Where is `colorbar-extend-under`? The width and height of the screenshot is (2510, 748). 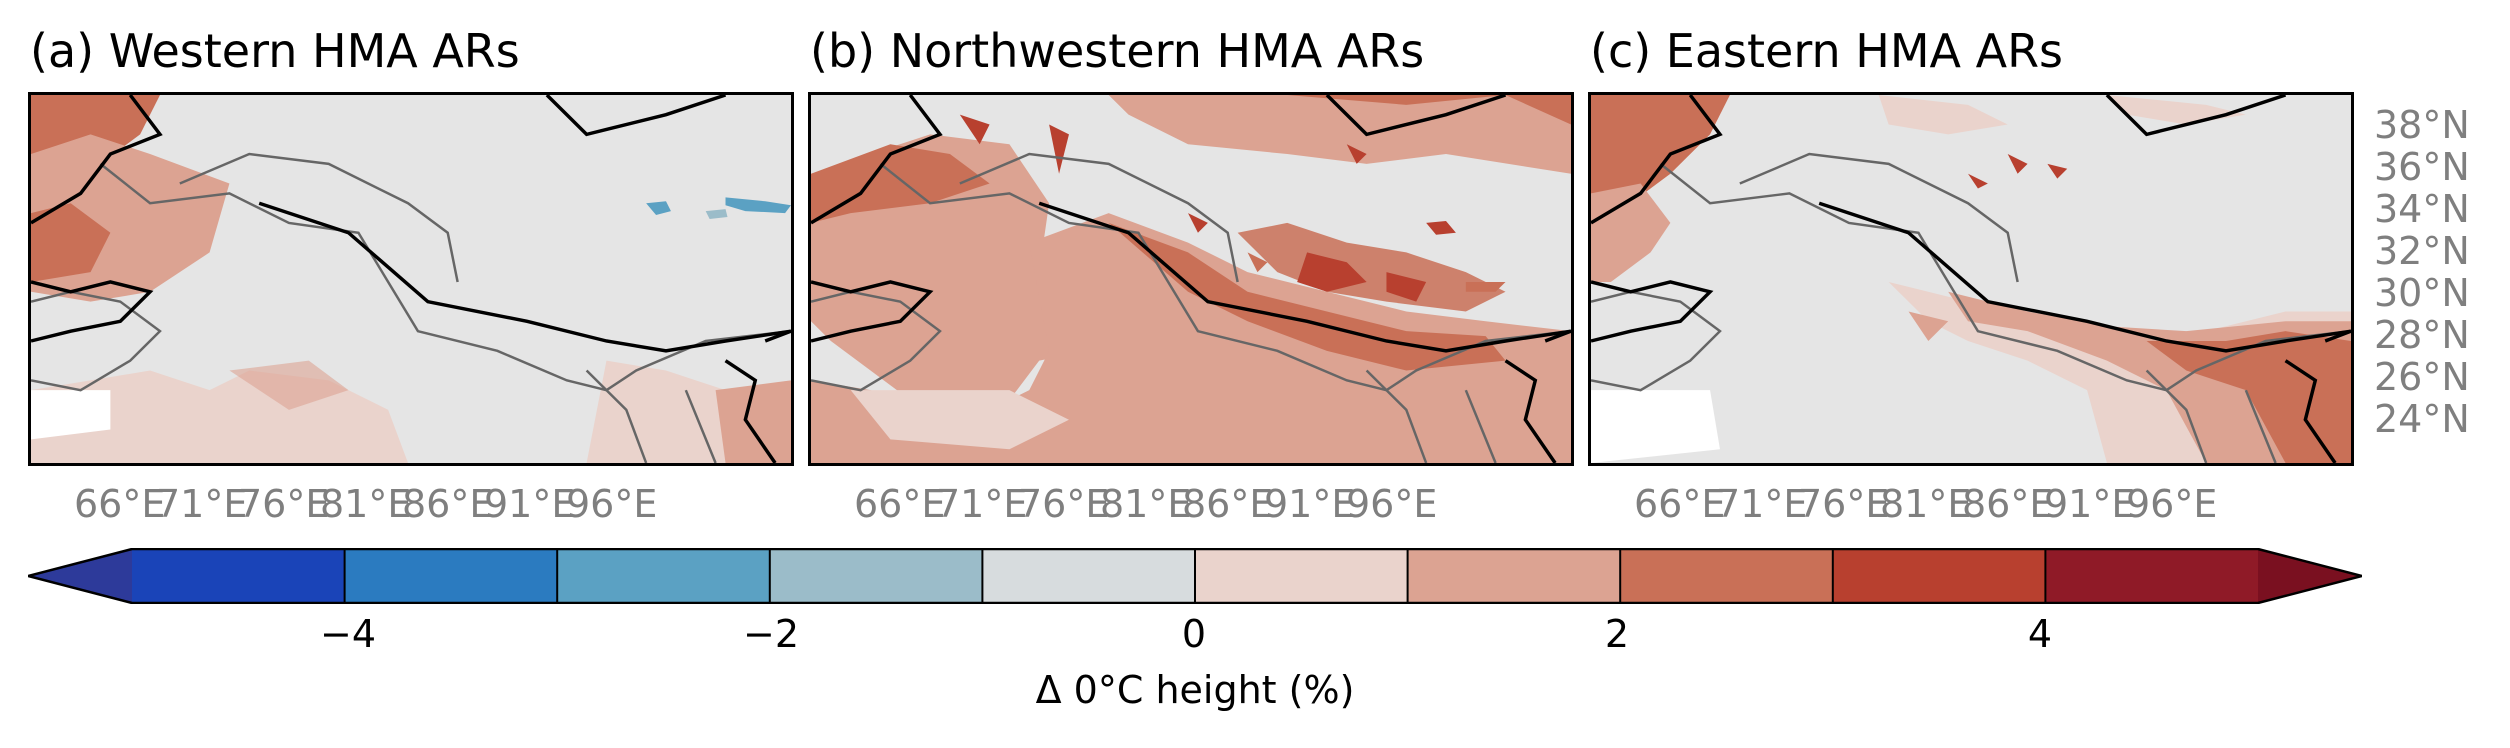
colorbar-extend-under is located at coordinates (80, 576).